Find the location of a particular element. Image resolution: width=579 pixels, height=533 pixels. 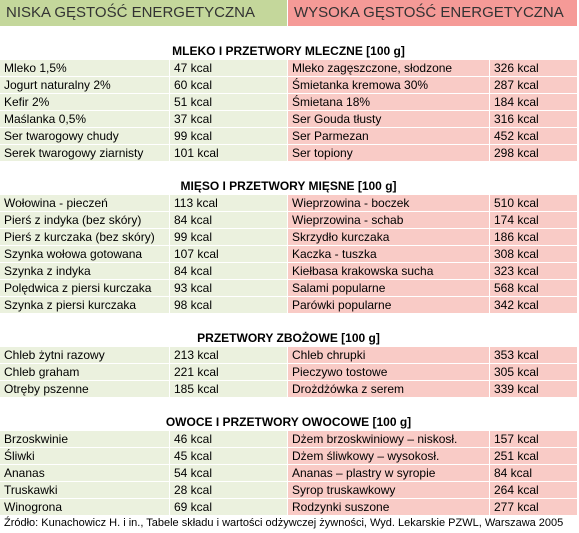

section-title: OWOCE I PRZETWORY OWOCOWE [100 g] is located at coordinates (289, 422).